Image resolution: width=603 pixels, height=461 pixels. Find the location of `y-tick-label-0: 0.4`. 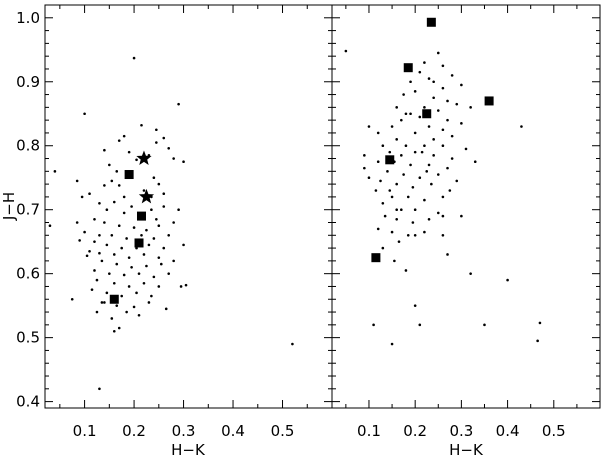

y-tick-label-0: 0.4 is located at coordinates (28, 402).